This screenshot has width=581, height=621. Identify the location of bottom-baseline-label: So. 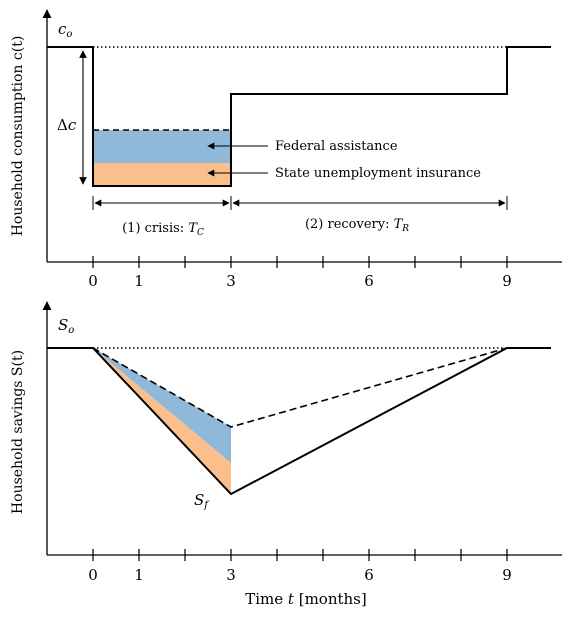
(66, 326).